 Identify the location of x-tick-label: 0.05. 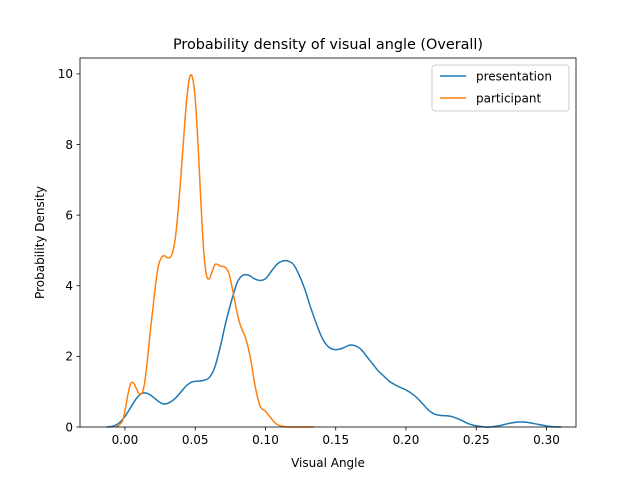
(195, 440).